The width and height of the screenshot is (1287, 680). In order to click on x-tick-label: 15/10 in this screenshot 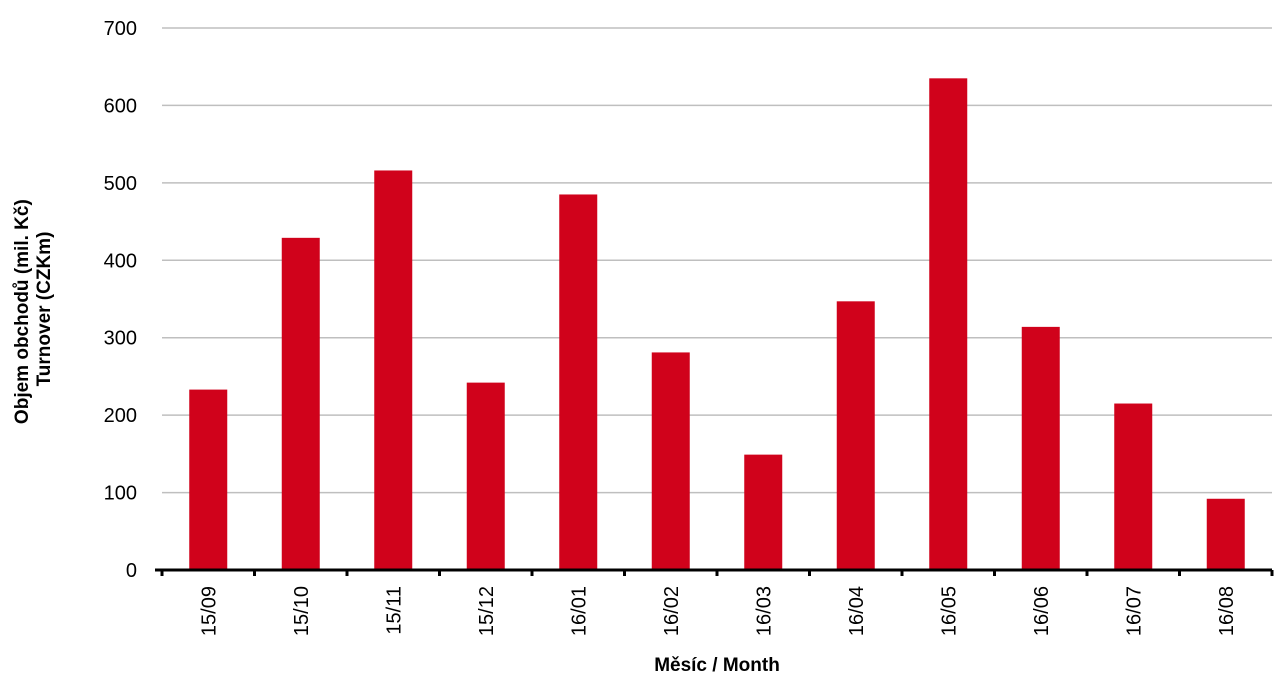, I will do `click(302, 611)`.